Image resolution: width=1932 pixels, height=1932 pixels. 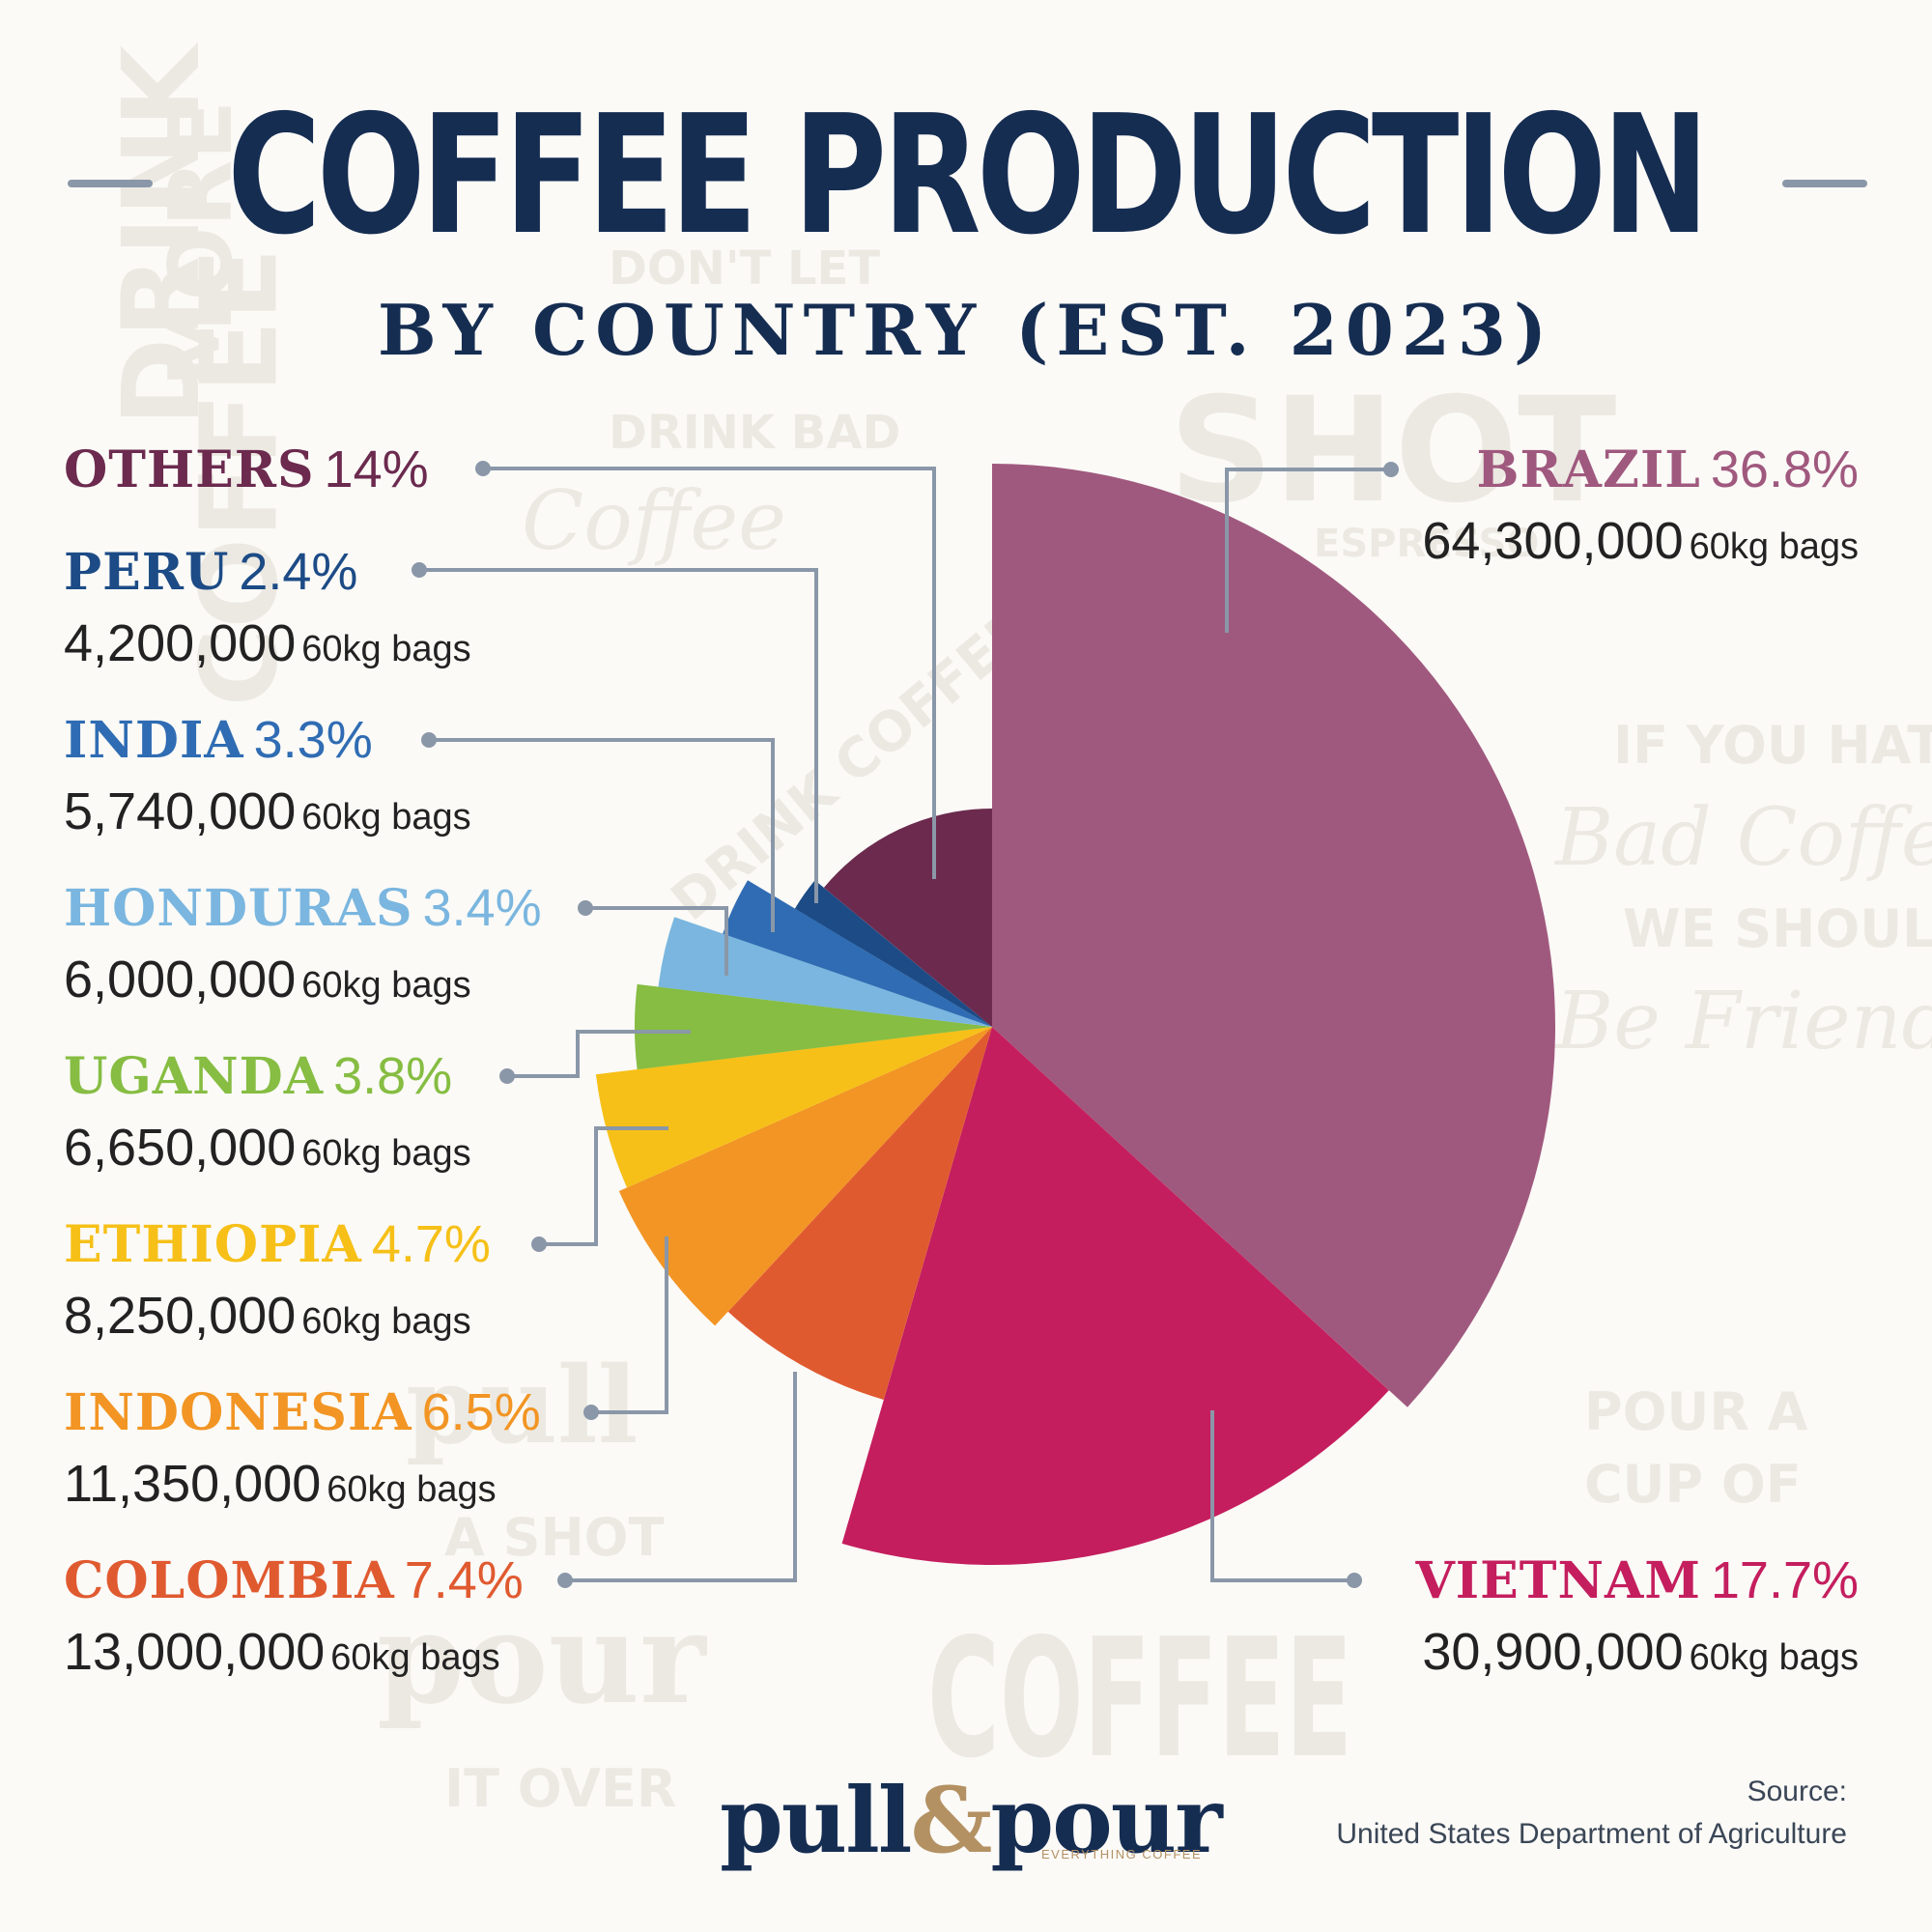 I want to click on watermark-text: Coffee, so click(x=654, y=520).